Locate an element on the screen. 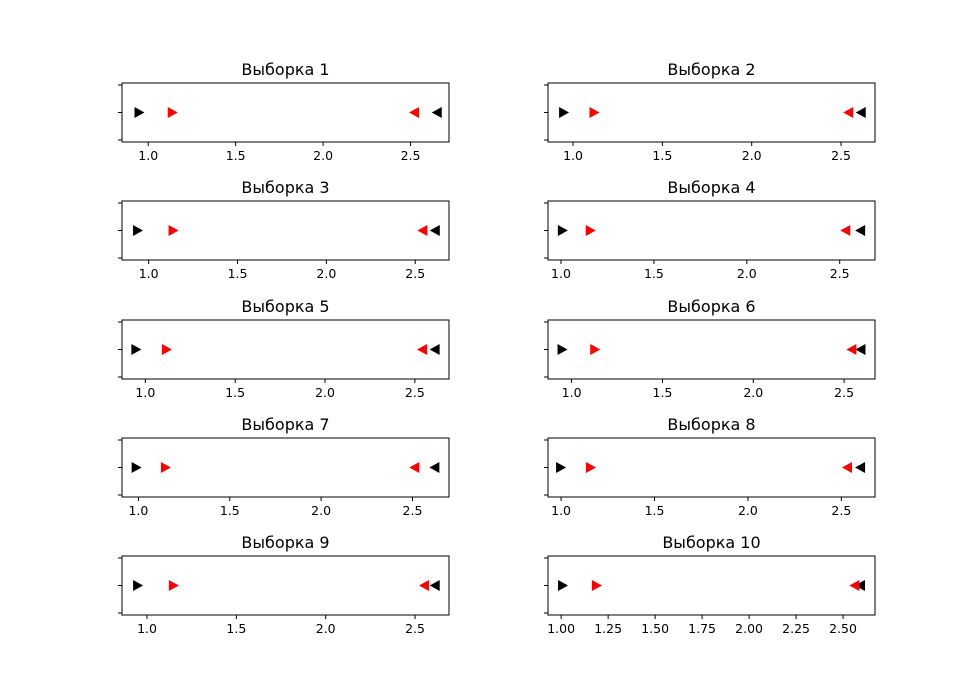 The height and width of the screenshot is (692, 973). subplot-9: Выборка 9 1.0 1.5 2.0 2.5 is located at coordinates (284, 584).